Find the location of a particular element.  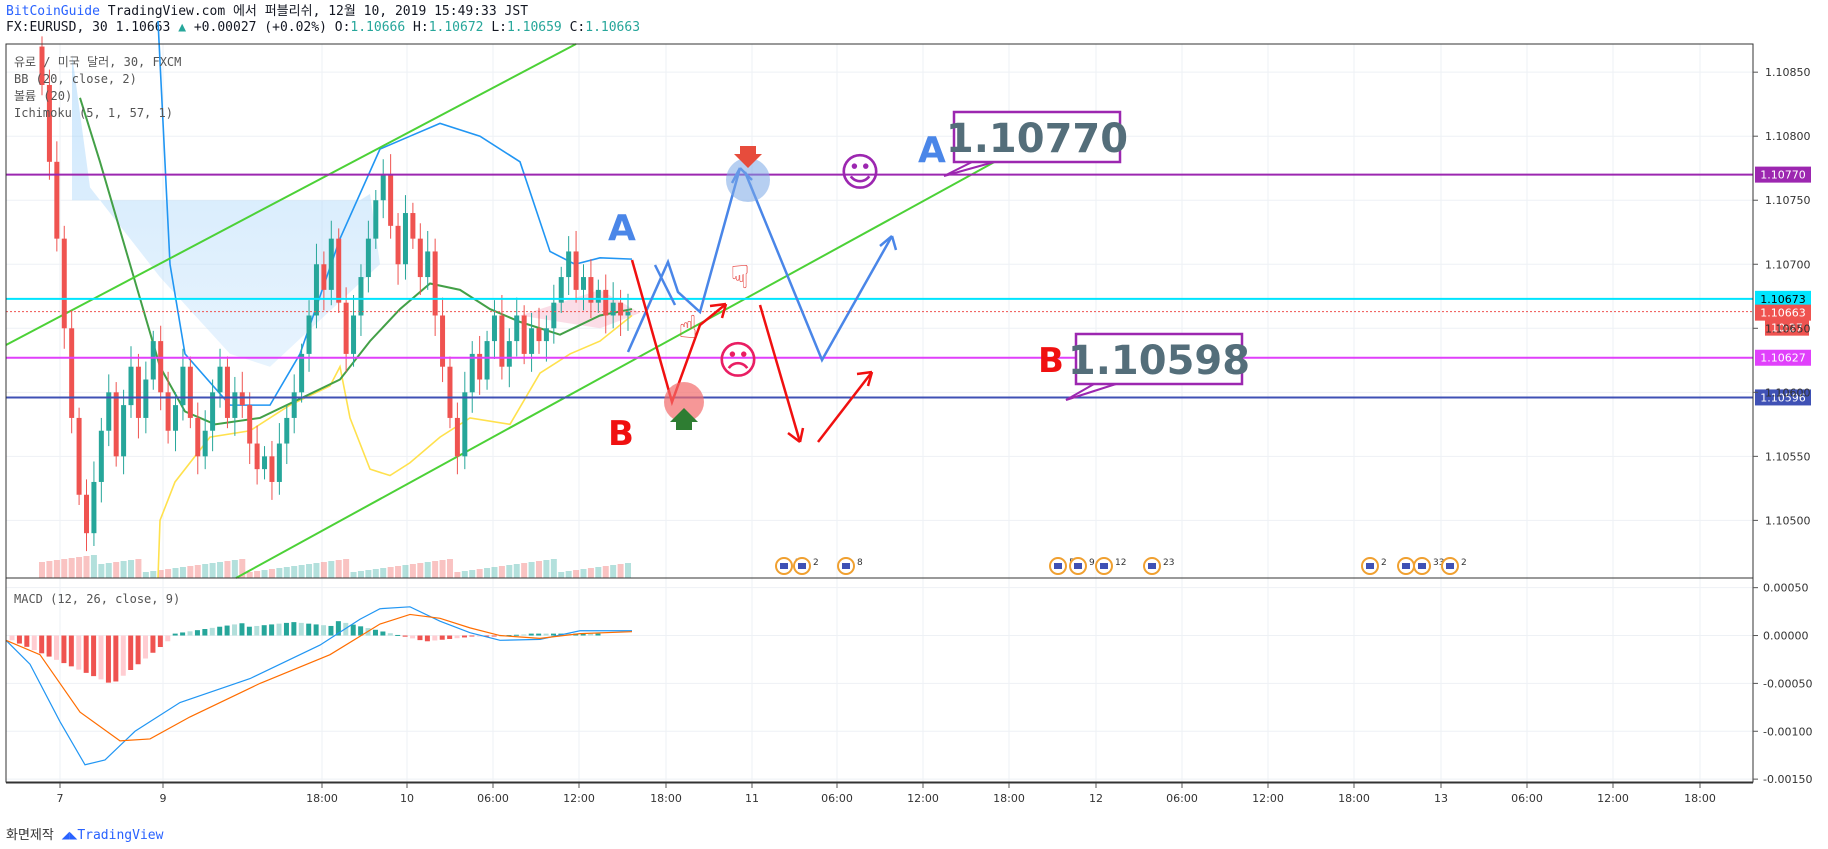

legend-volume: 볼륨 (20) is located at coordinates (43, 96).